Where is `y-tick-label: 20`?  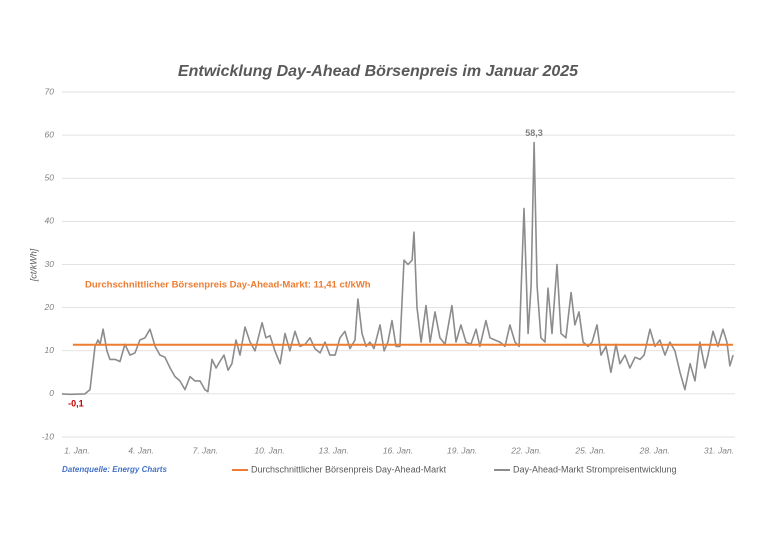 y-tick-label: 20 is located at coordinates (49, 307).